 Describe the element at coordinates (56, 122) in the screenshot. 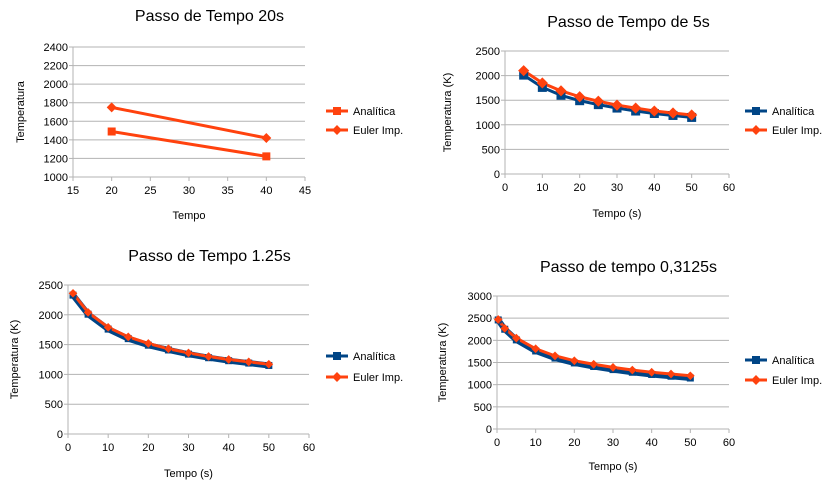

I see `y-tick-label: 1600` at that location.